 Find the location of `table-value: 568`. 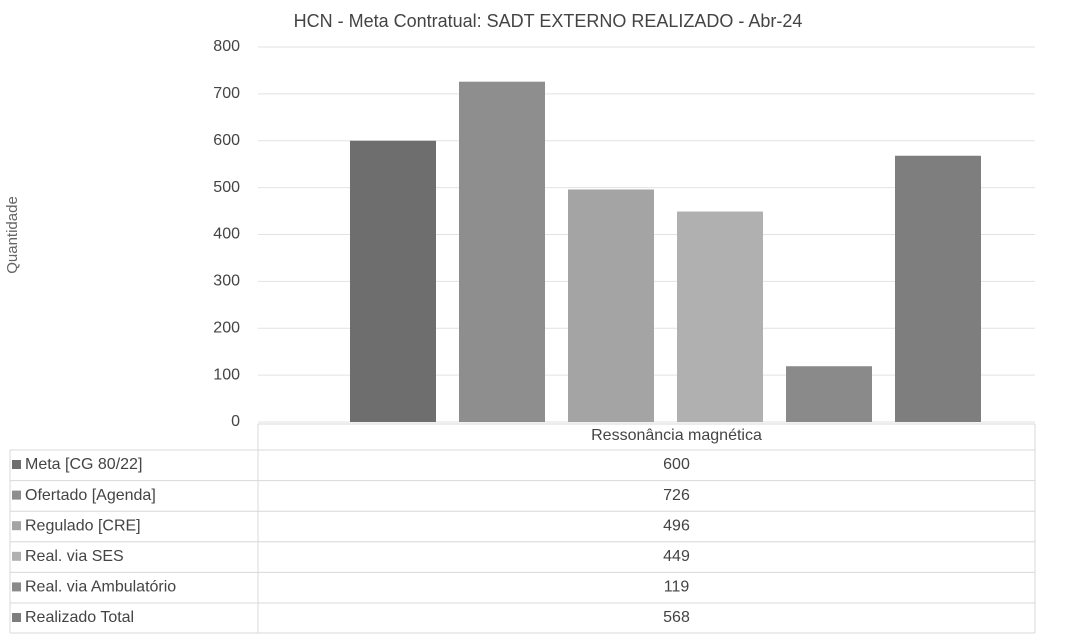

table-value: 568 is located at coordinates (676, 617).